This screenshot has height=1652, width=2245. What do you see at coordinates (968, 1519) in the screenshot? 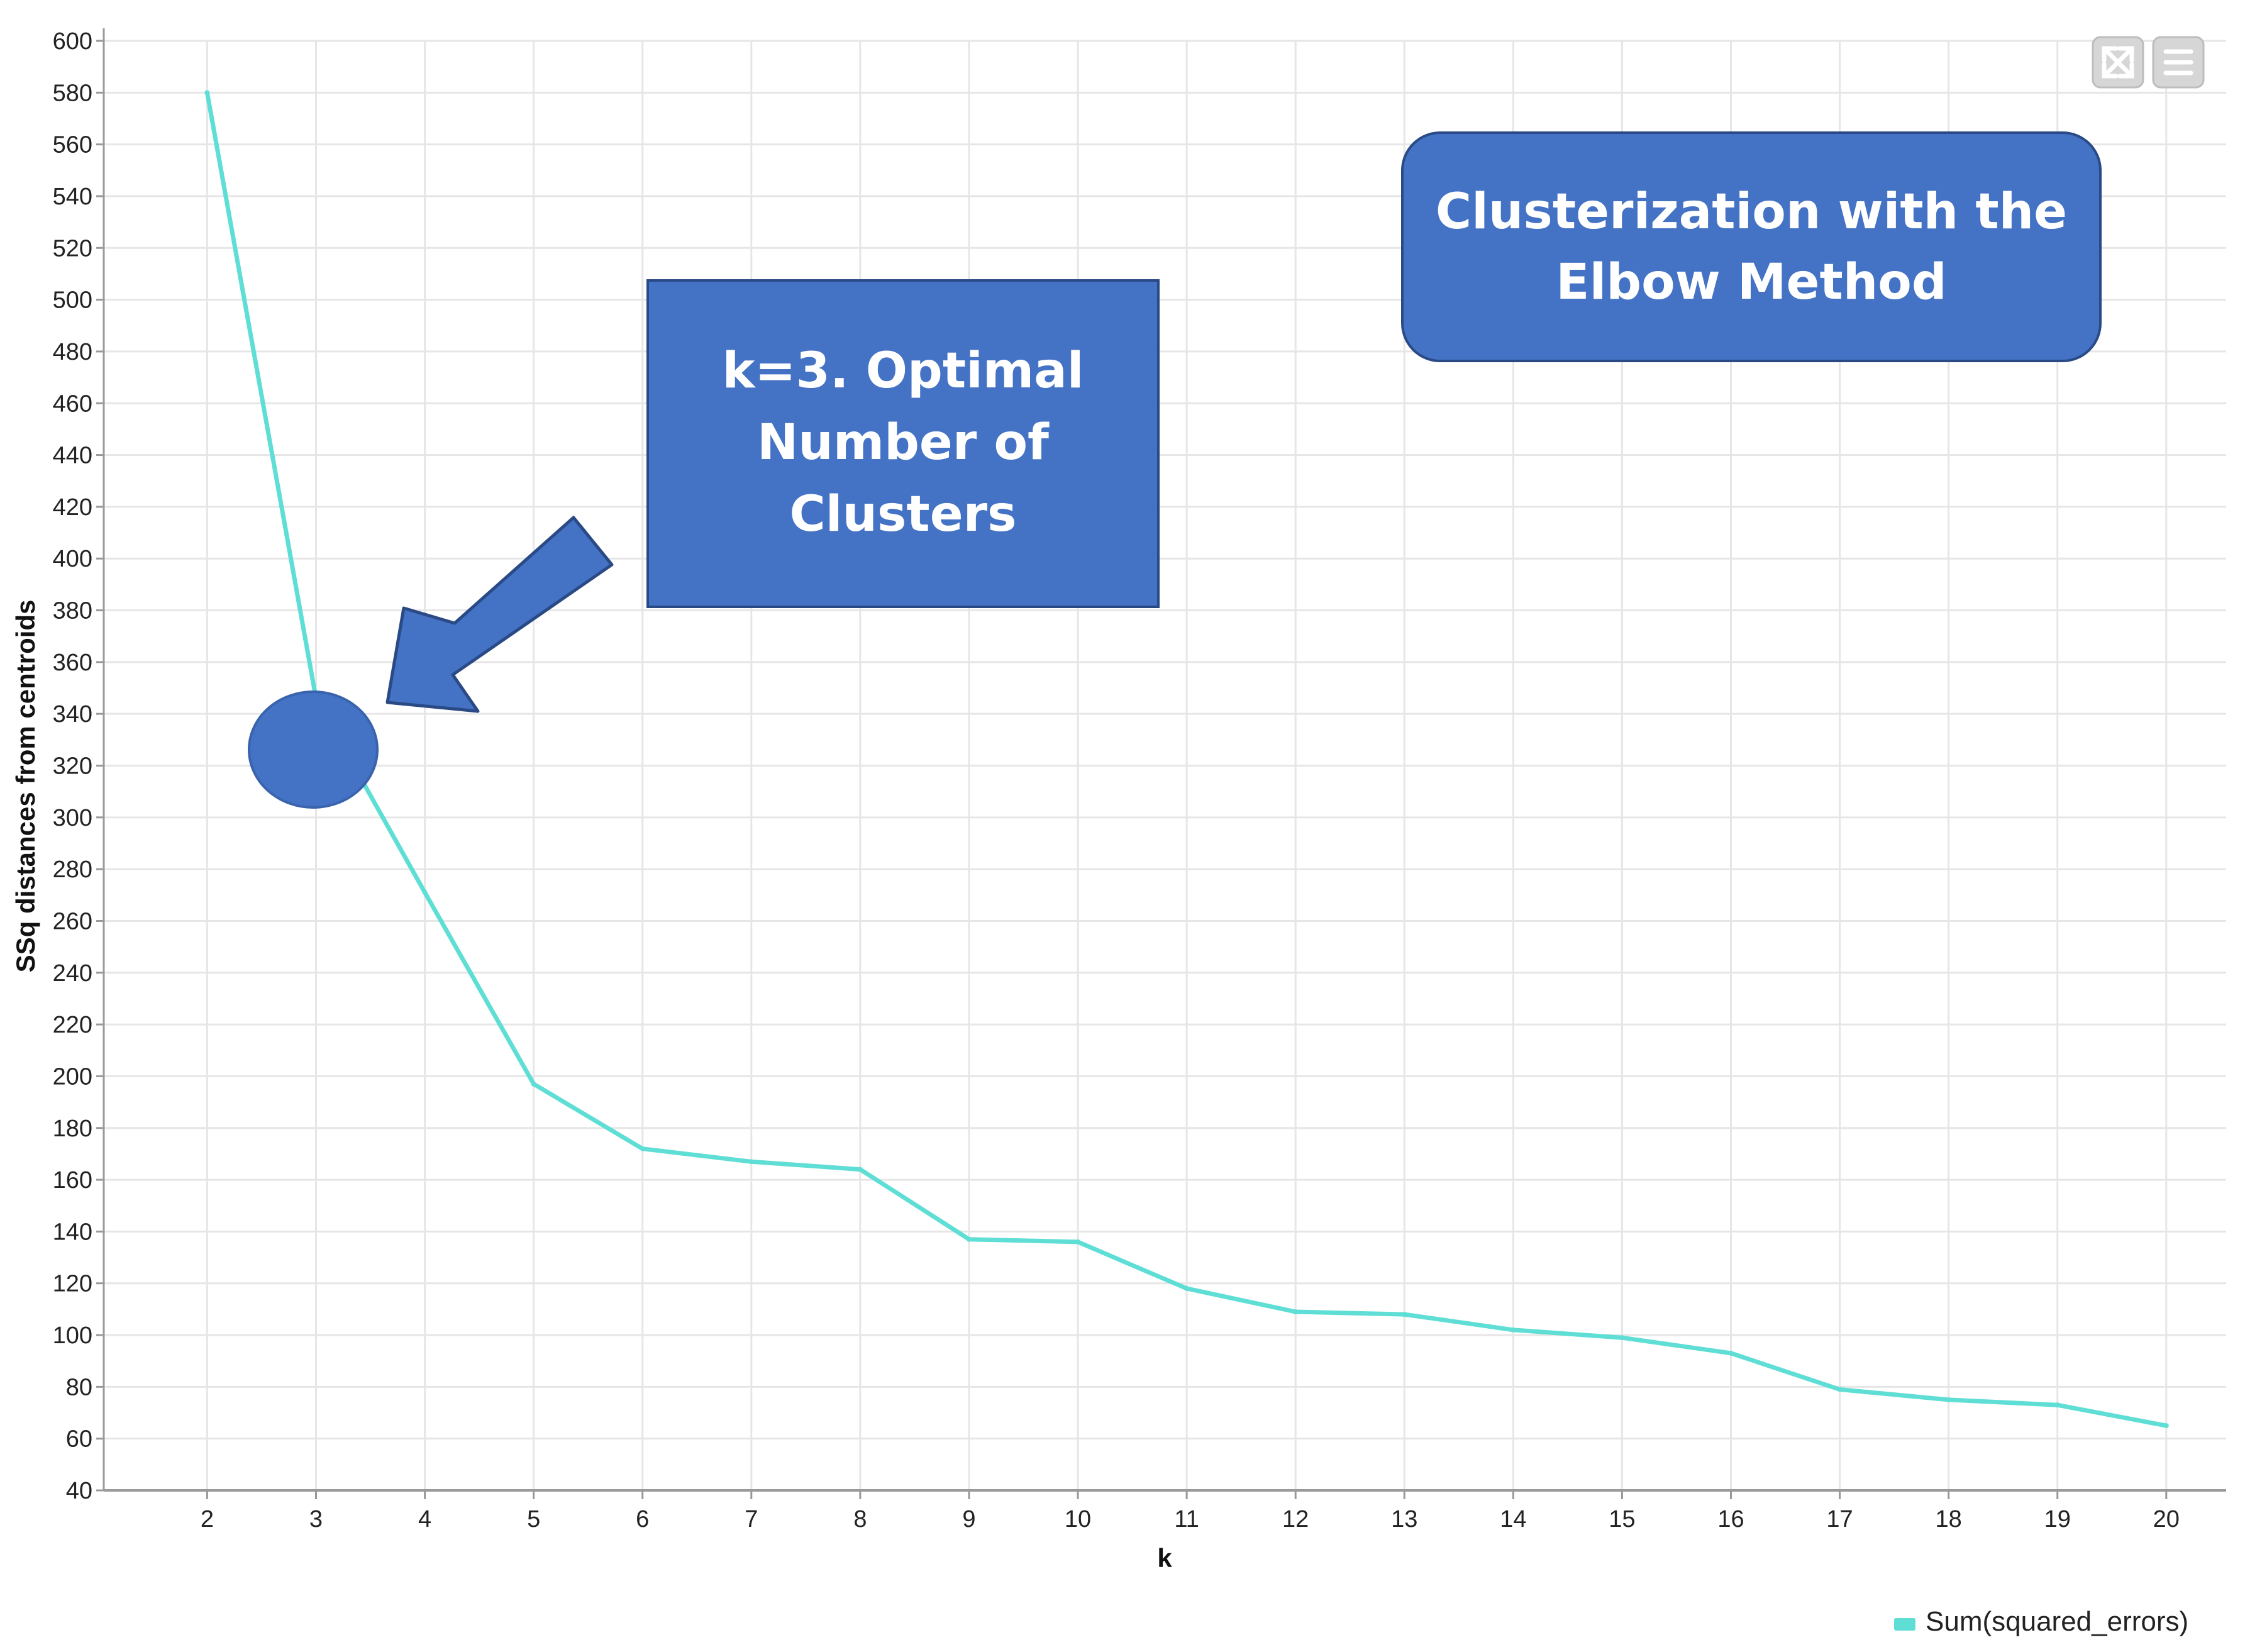
I see `x-tick-label: 9` at bounding box center [968, 1519].